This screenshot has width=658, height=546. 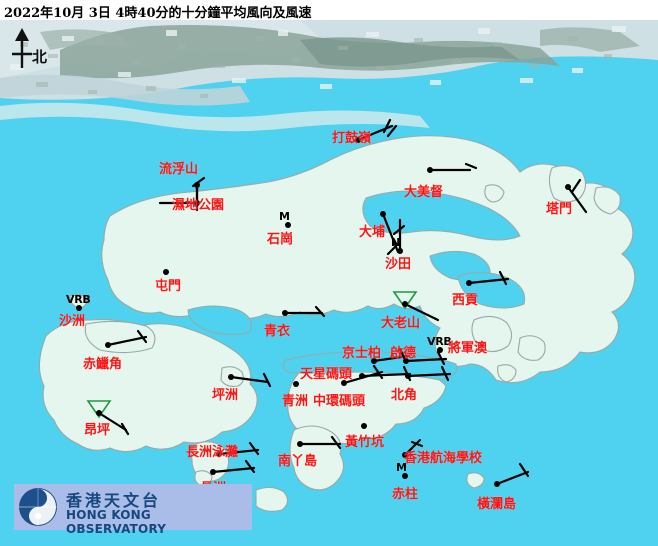 What do you see at coordinates (277, 331) in the screenshot?
I see `station-label: 青衣` at bounding box center [277, 331].